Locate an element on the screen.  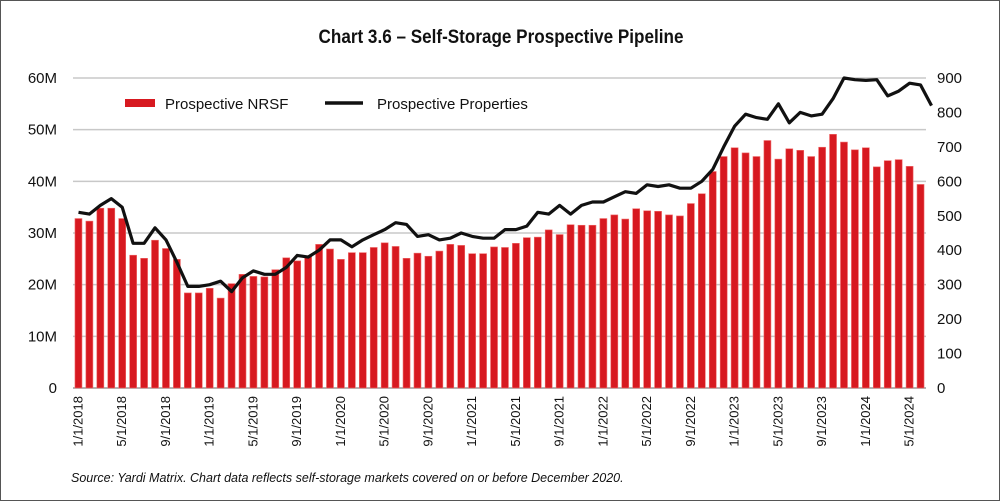
x-tick: 9/1/2020 is located at coordinates (427, 421).